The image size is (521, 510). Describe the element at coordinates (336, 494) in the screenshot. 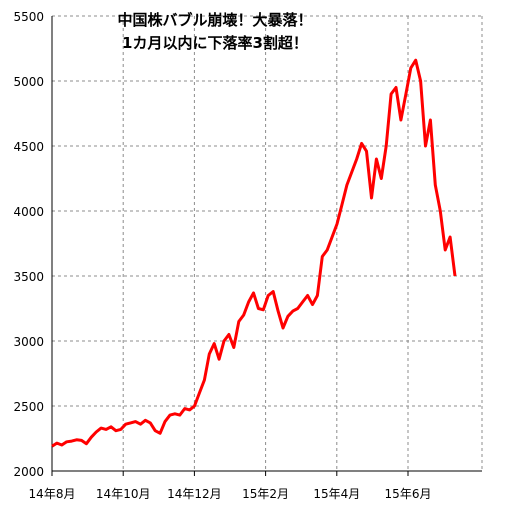

I see `x-tick-label: 15年4月` at that location.